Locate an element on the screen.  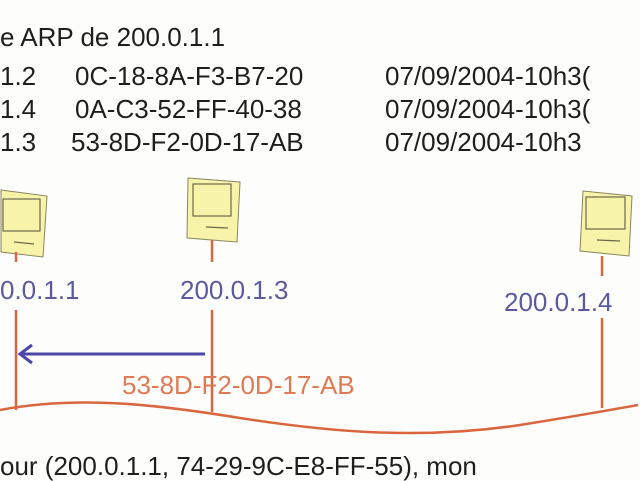
host-ip-label: 200.0.1.4 is located at coordinates (558, 302).